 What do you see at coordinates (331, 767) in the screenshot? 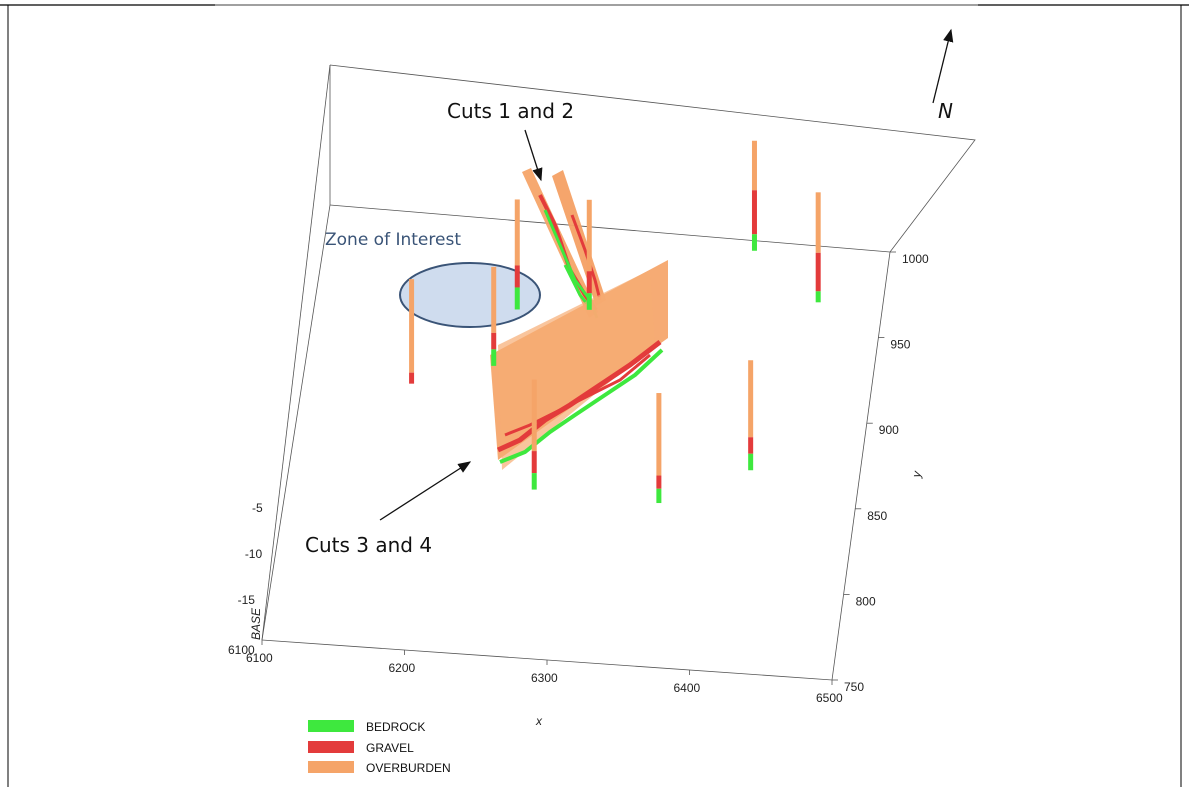
I see `legend-swatch-overburden` at bounding box center [331, 767].